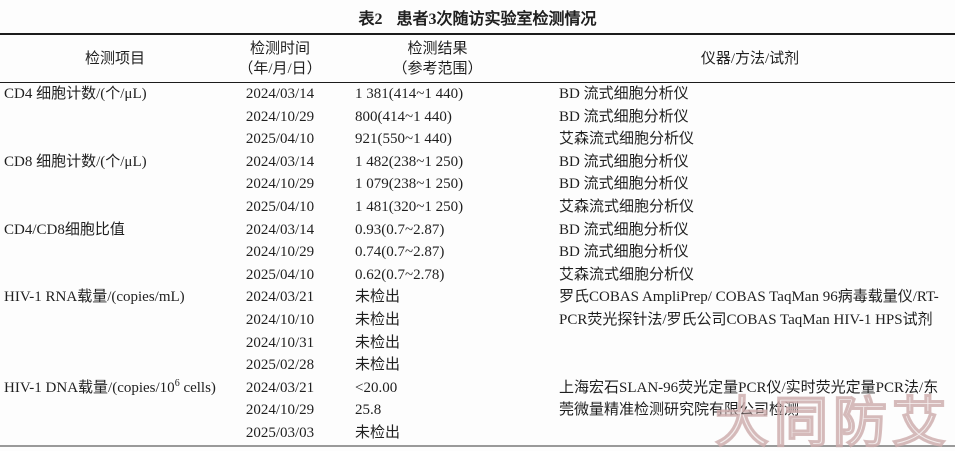  Describe the element at coordinates (400, 274) in the screenshot. I see `result-cell: 0.62(0.7~2.78)` at that location.